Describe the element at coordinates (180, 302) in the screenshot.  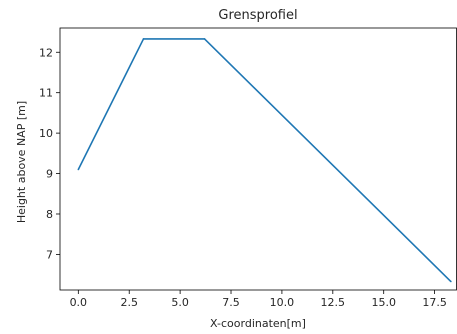
I see `x-tick-label: 5.0` at that location.